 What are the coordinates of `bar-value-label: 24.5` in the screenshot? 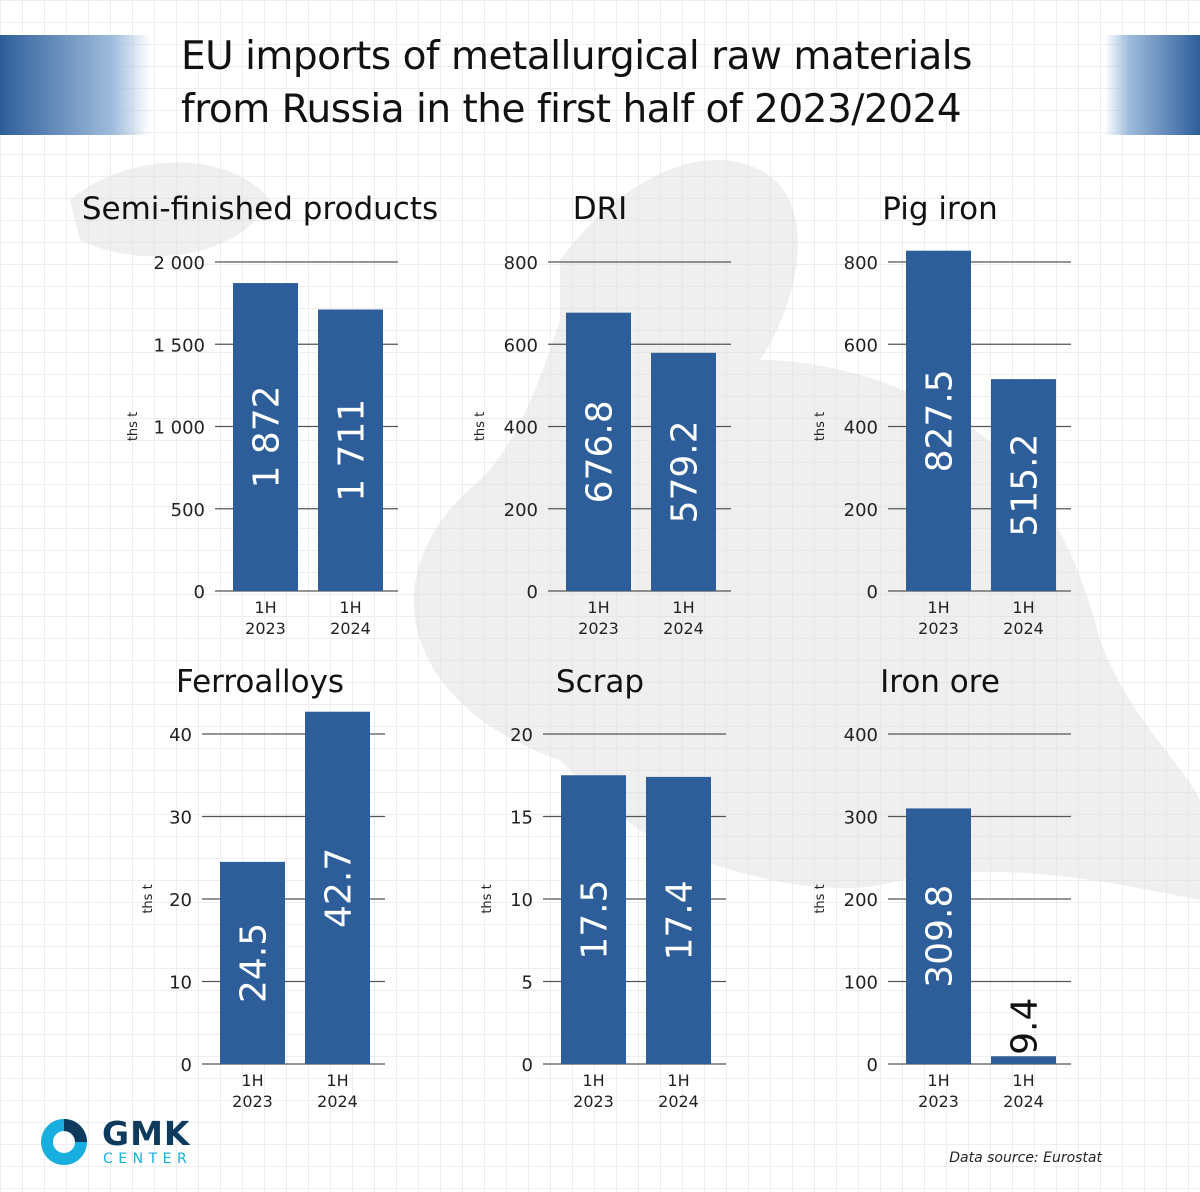 It's located at (254, 963).